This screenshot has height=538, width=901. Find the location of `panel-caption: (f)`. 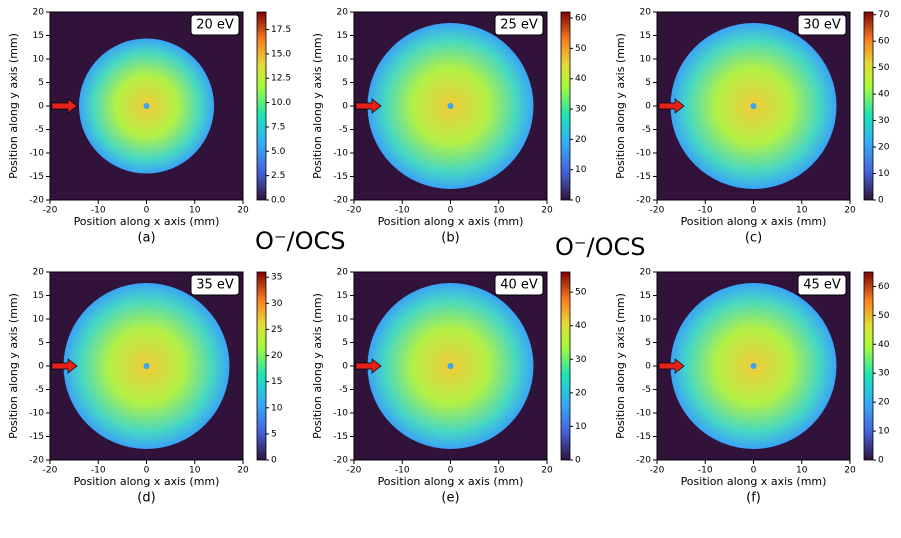

panel-caption: (f) is located at coordinates (753, 498).